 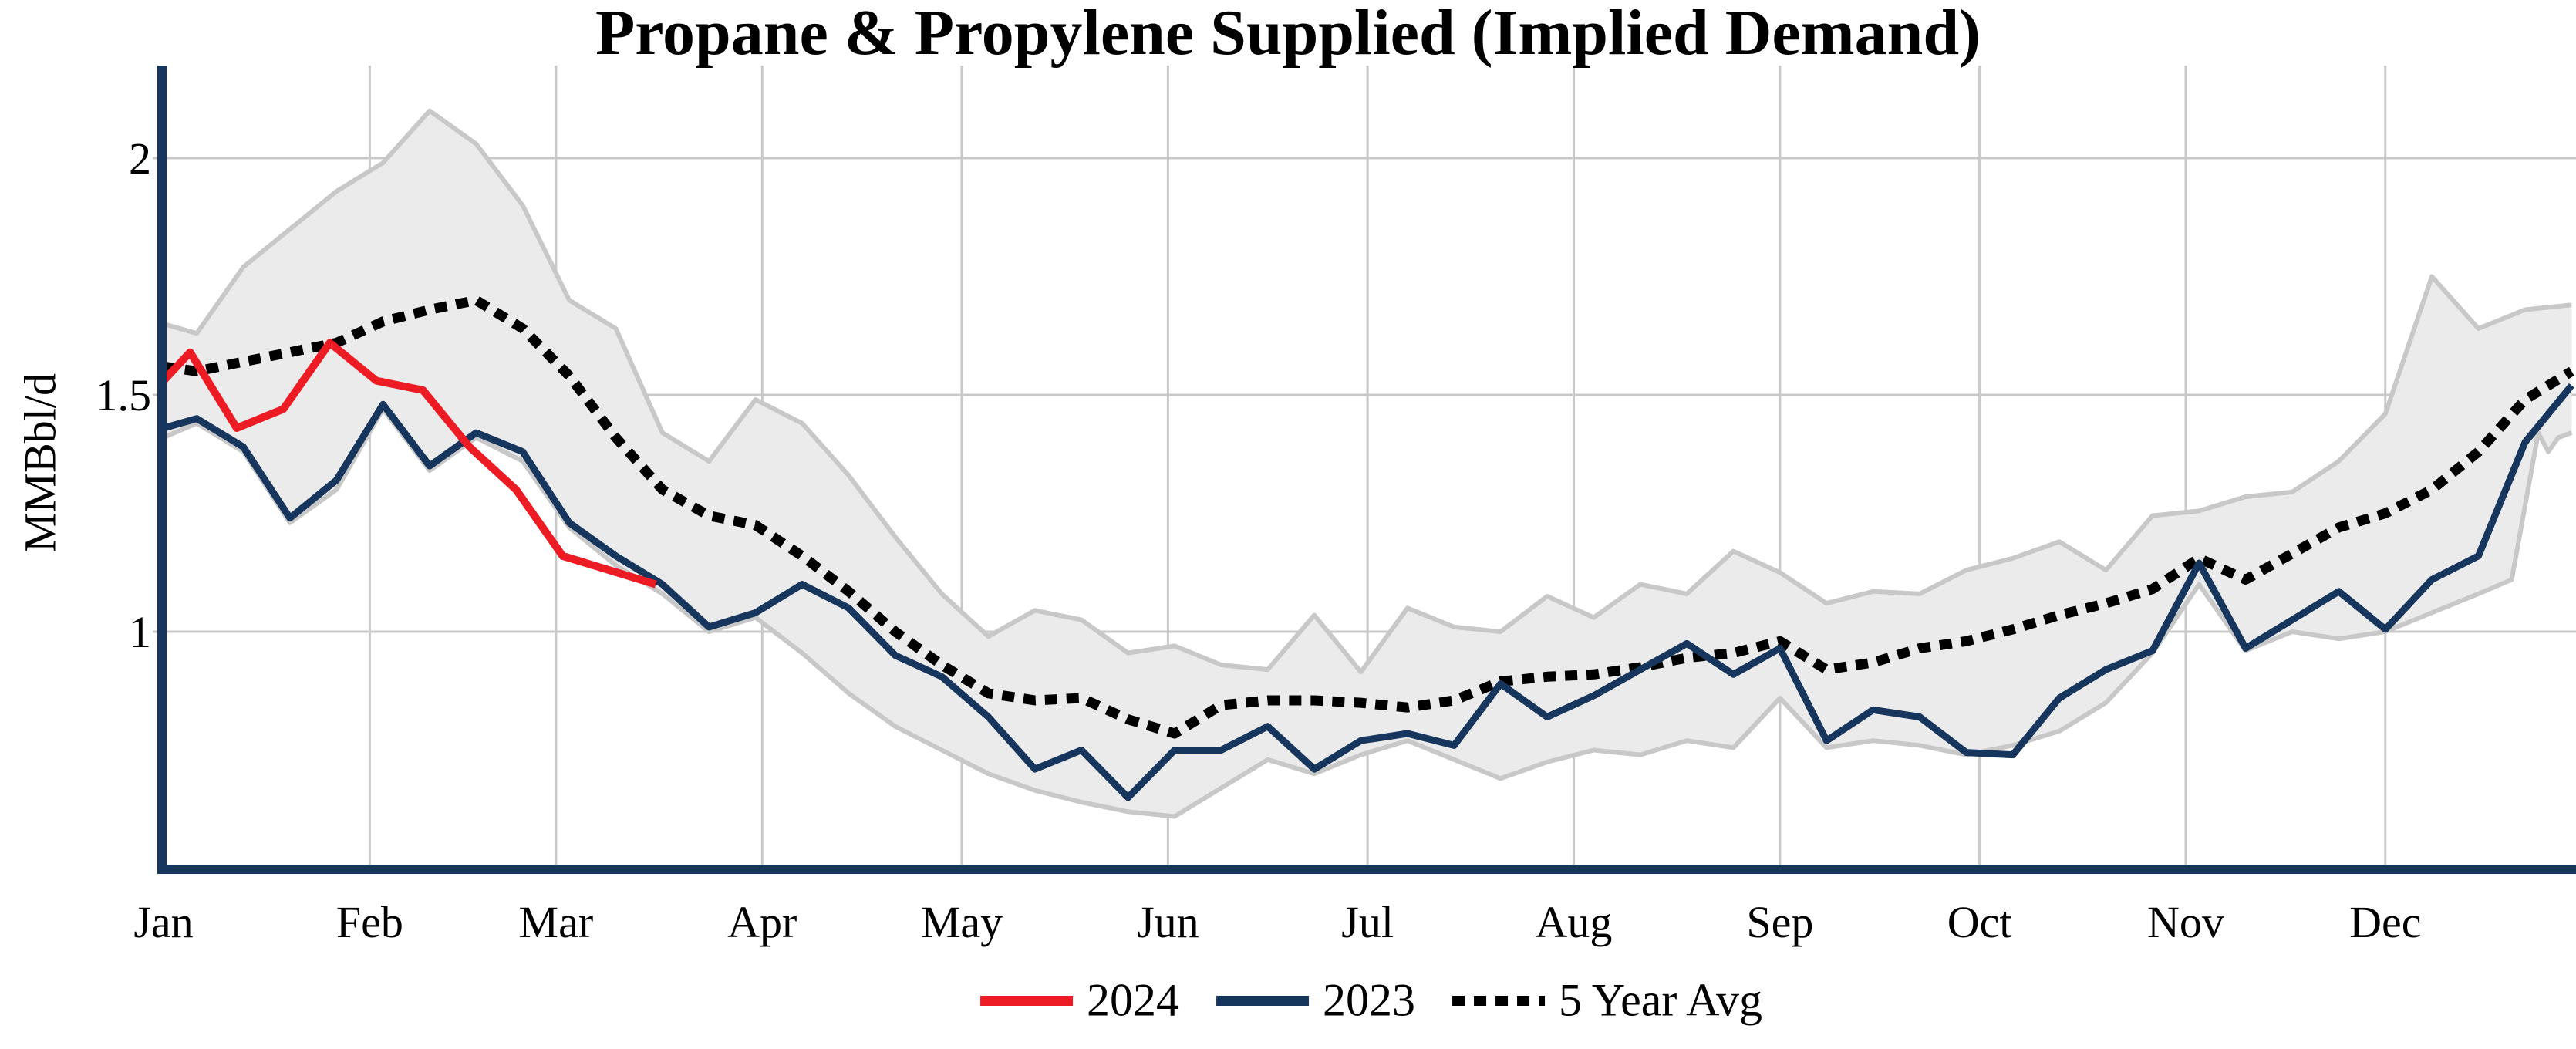 What do you see at coordinates (1779, 922) in the screenshot?
I see `x-tick-label: Sep` at bounding box center [1779, 922].